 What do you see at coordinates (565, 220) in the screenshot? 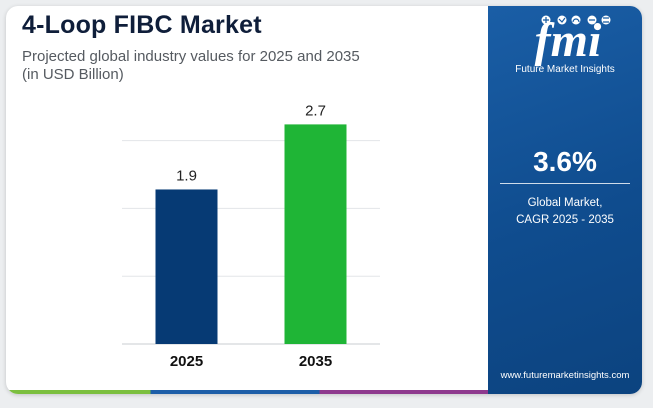
I see `cagr-label-line-2: CAGR 2025 - 2035` at bounding box center [565, 220].